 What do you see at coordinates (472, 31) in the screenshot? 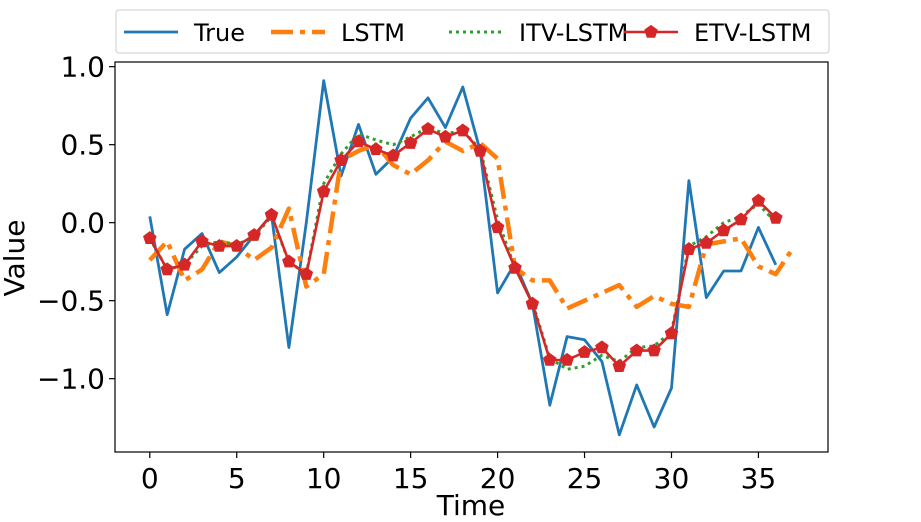
I see `legend: True LSTM ITV-LSTM ETV-LSTM` at bounding box center [472, 31].